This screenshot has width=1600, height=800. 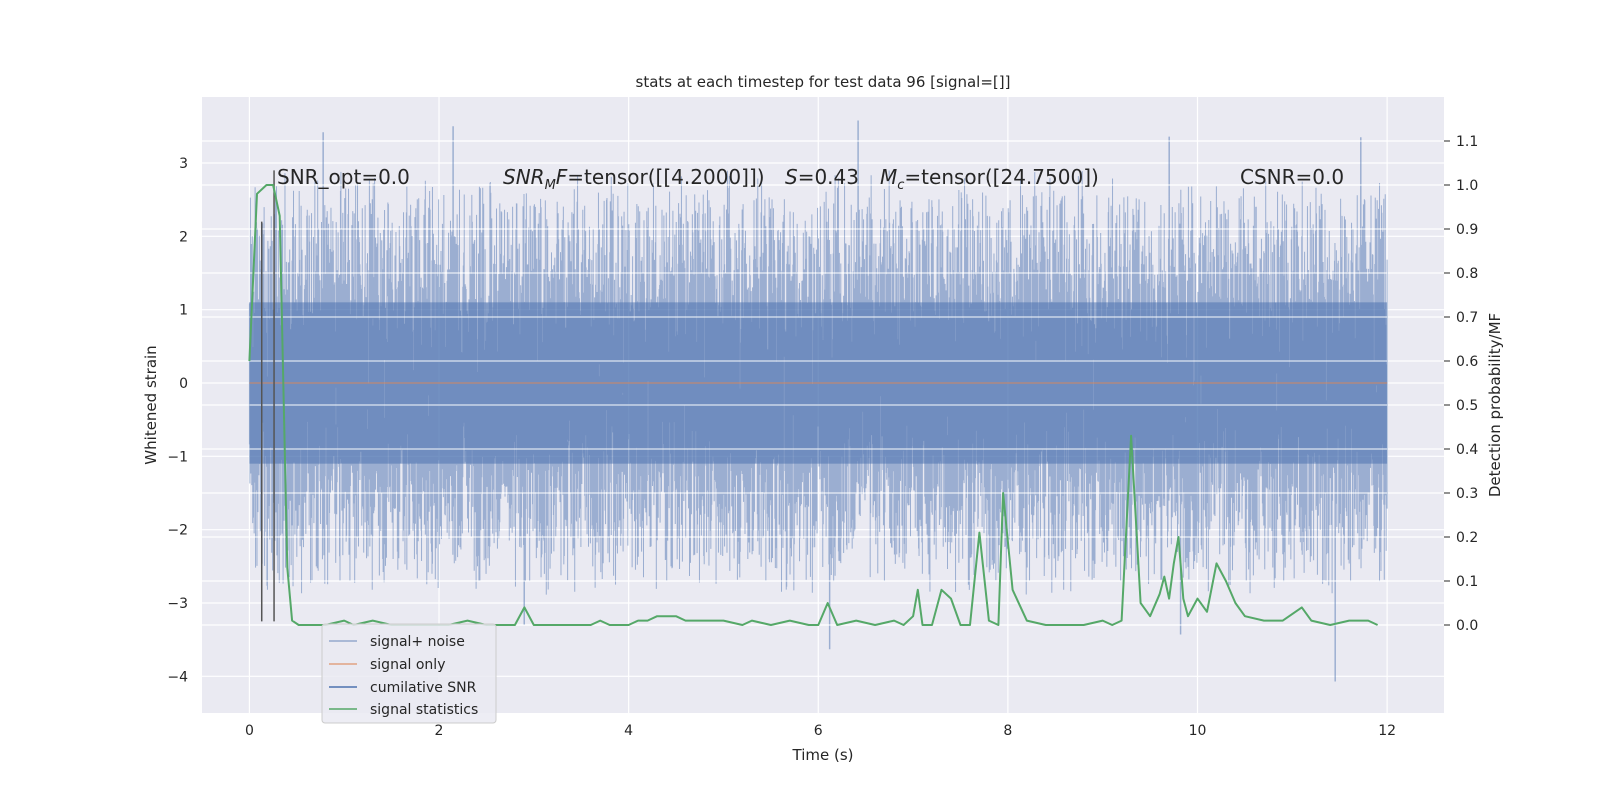 What do you see at coordinates (665, 177) in the screenshot?
I see `snr-mf-value: =tensor([[4.2000]])` at bounding box center [665, 177].